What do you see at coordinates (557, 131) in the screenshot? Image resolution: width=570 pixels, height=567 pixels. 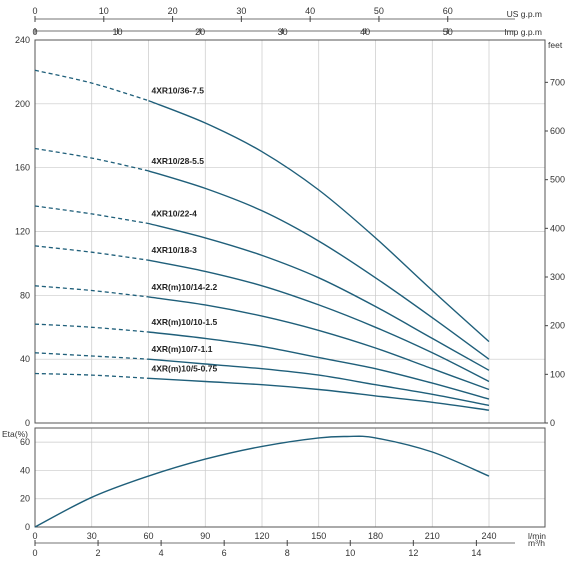 I see `feet-tick-label: 600` at bounding box center [557, 131].